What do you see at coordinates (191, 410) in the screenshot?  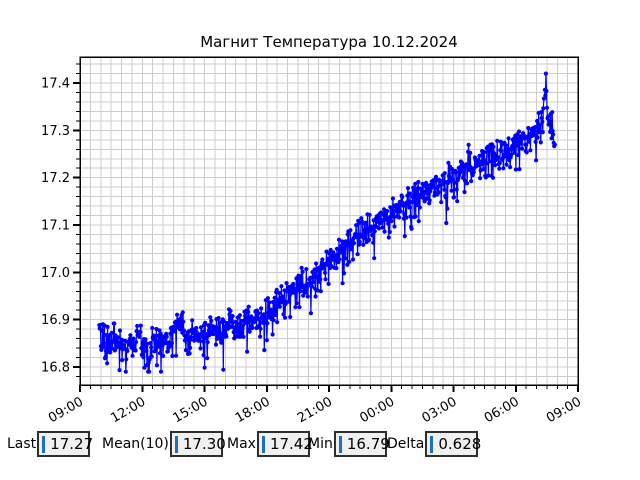 I see `svg-text: 15:00` at bounding box center [191, 410].